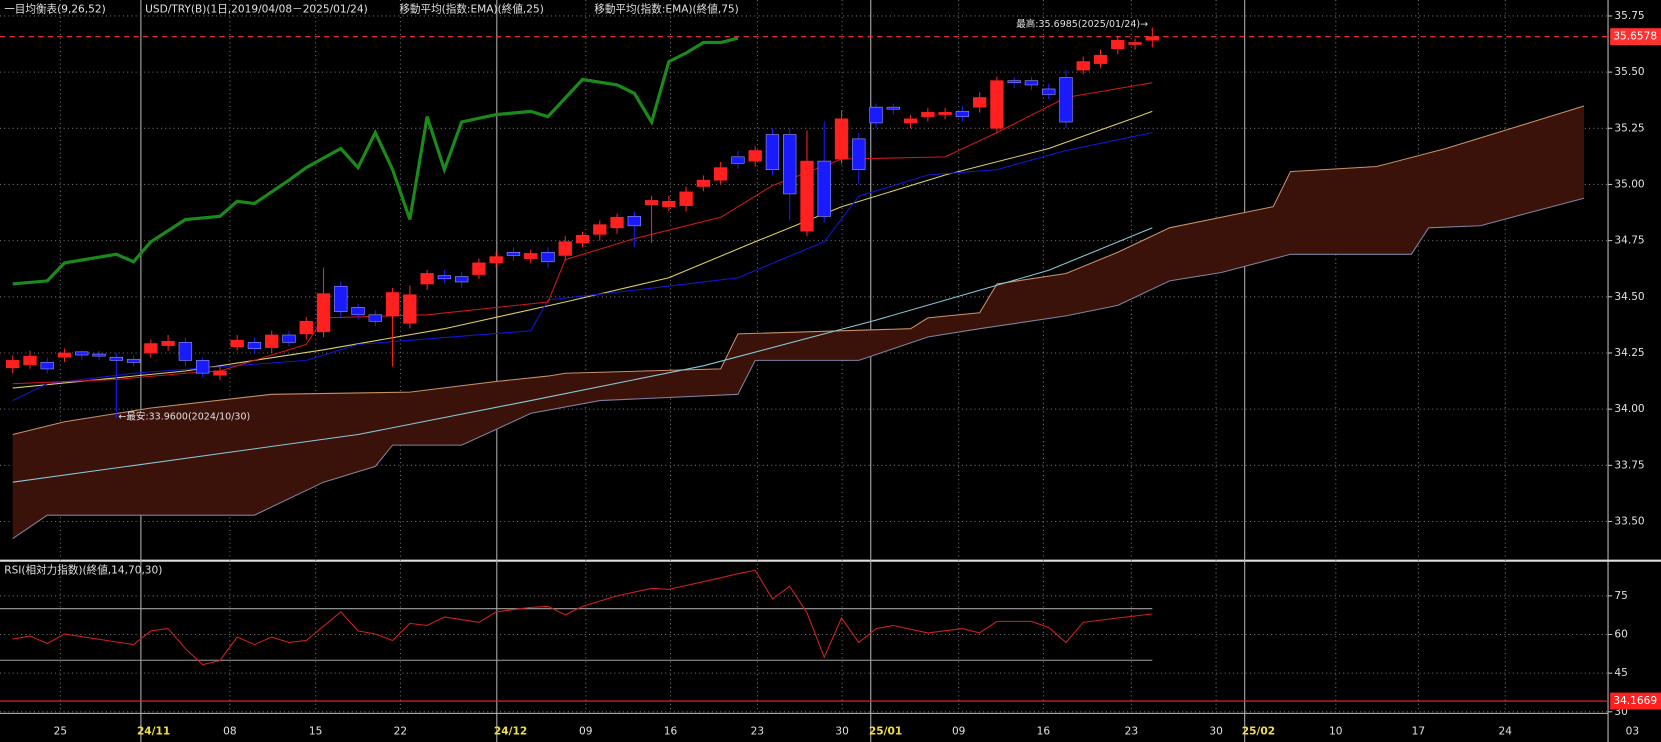 The width and height of the screenshot is (1661, 742). I want to click on x-tick-label: 24, so click(1506, 731).